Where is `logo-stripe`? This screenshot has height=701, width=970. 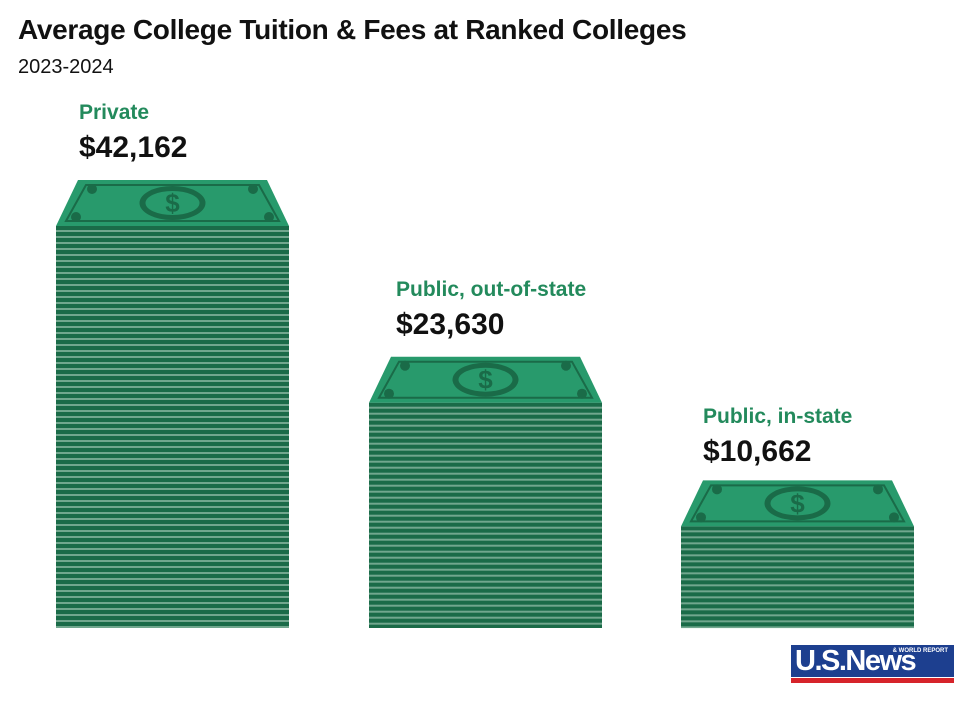
logo-stripe is located at coordinates (872, 680).